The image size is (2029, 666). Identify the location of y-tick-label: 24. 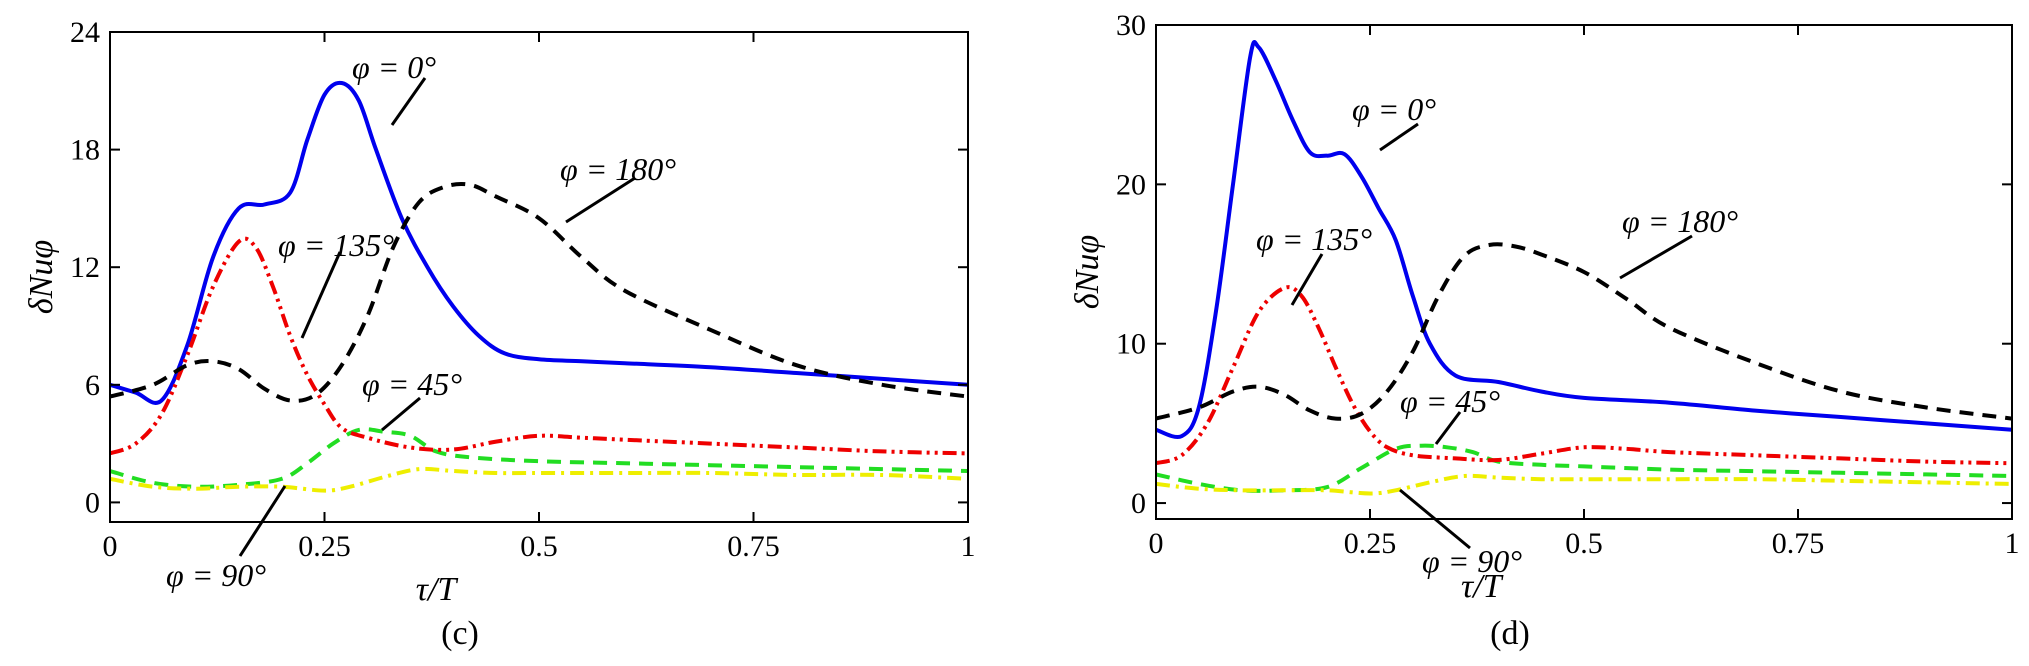
(85, 32).